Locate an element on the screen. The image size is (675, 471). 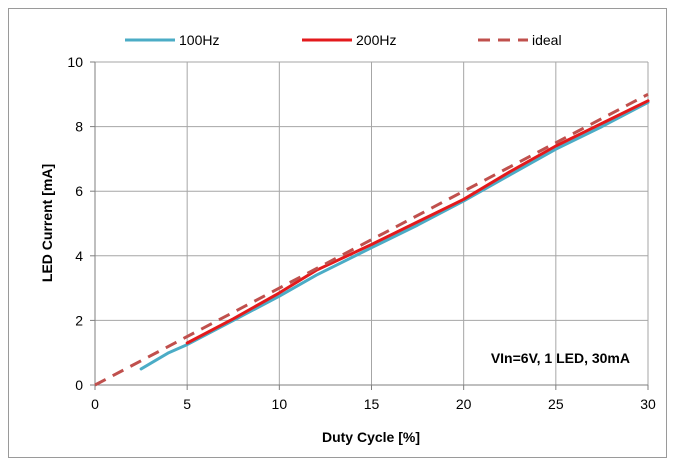
legend-label: 100Hz is located at coordinates (199, 40).